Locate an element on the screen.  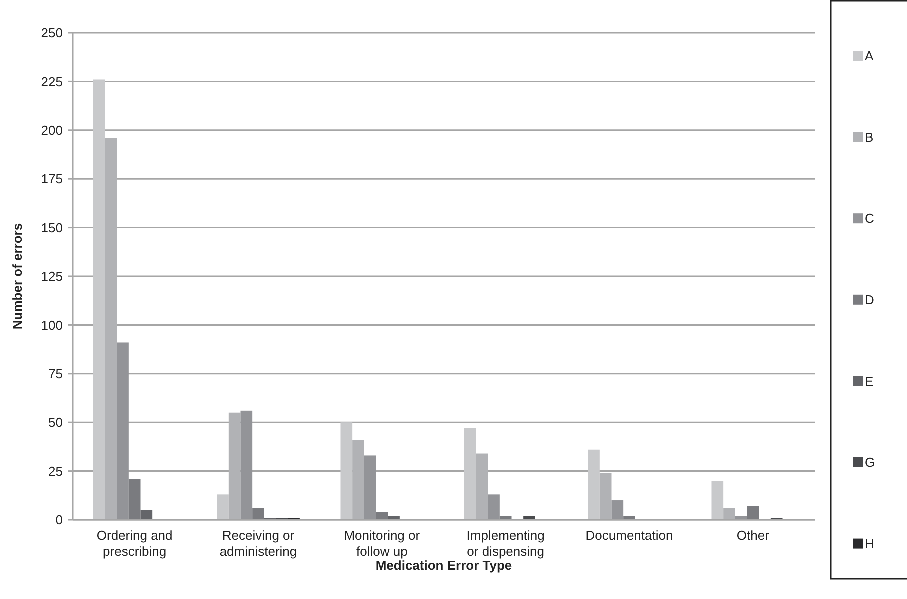
legend-label: G is located at coordinates (870, 462).